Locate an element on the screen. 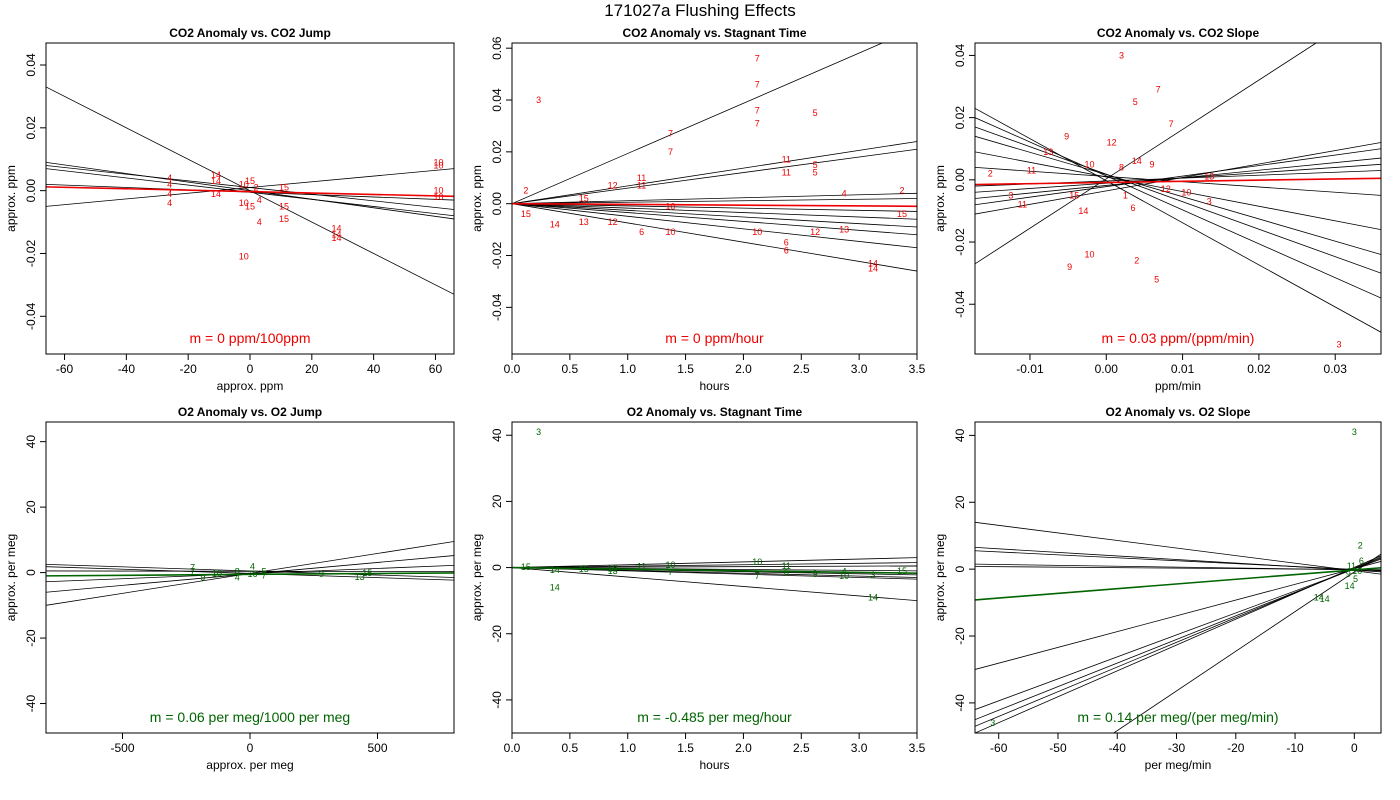 The image size is (1400, 800). x-tick-label: 0.03 is located at coordinates (1336, 369).